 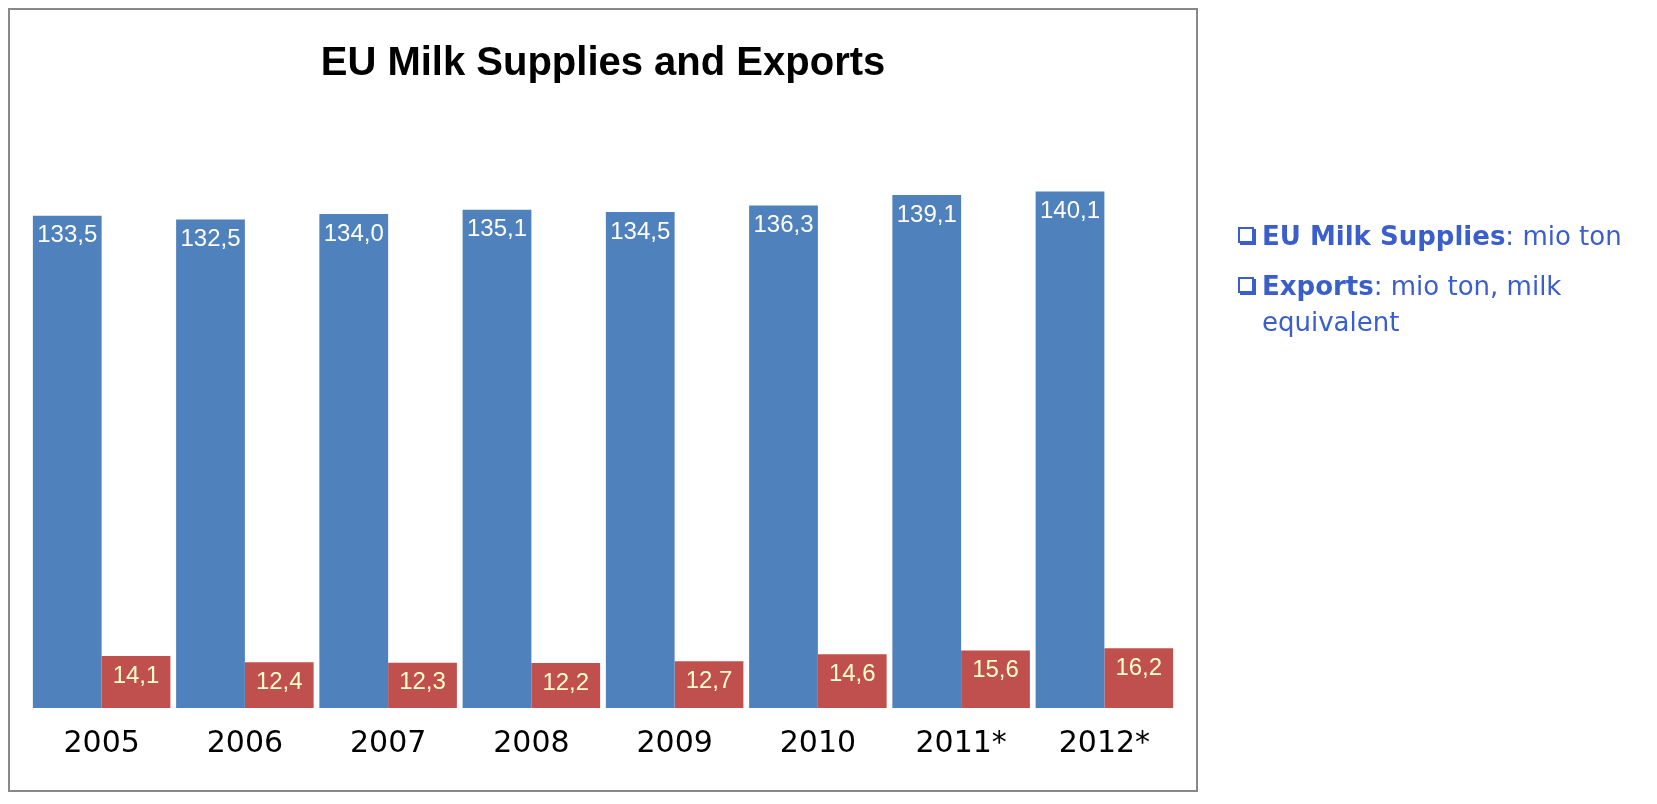 I want to click on x-tick-label: 2009, so click(x=674, y=741).